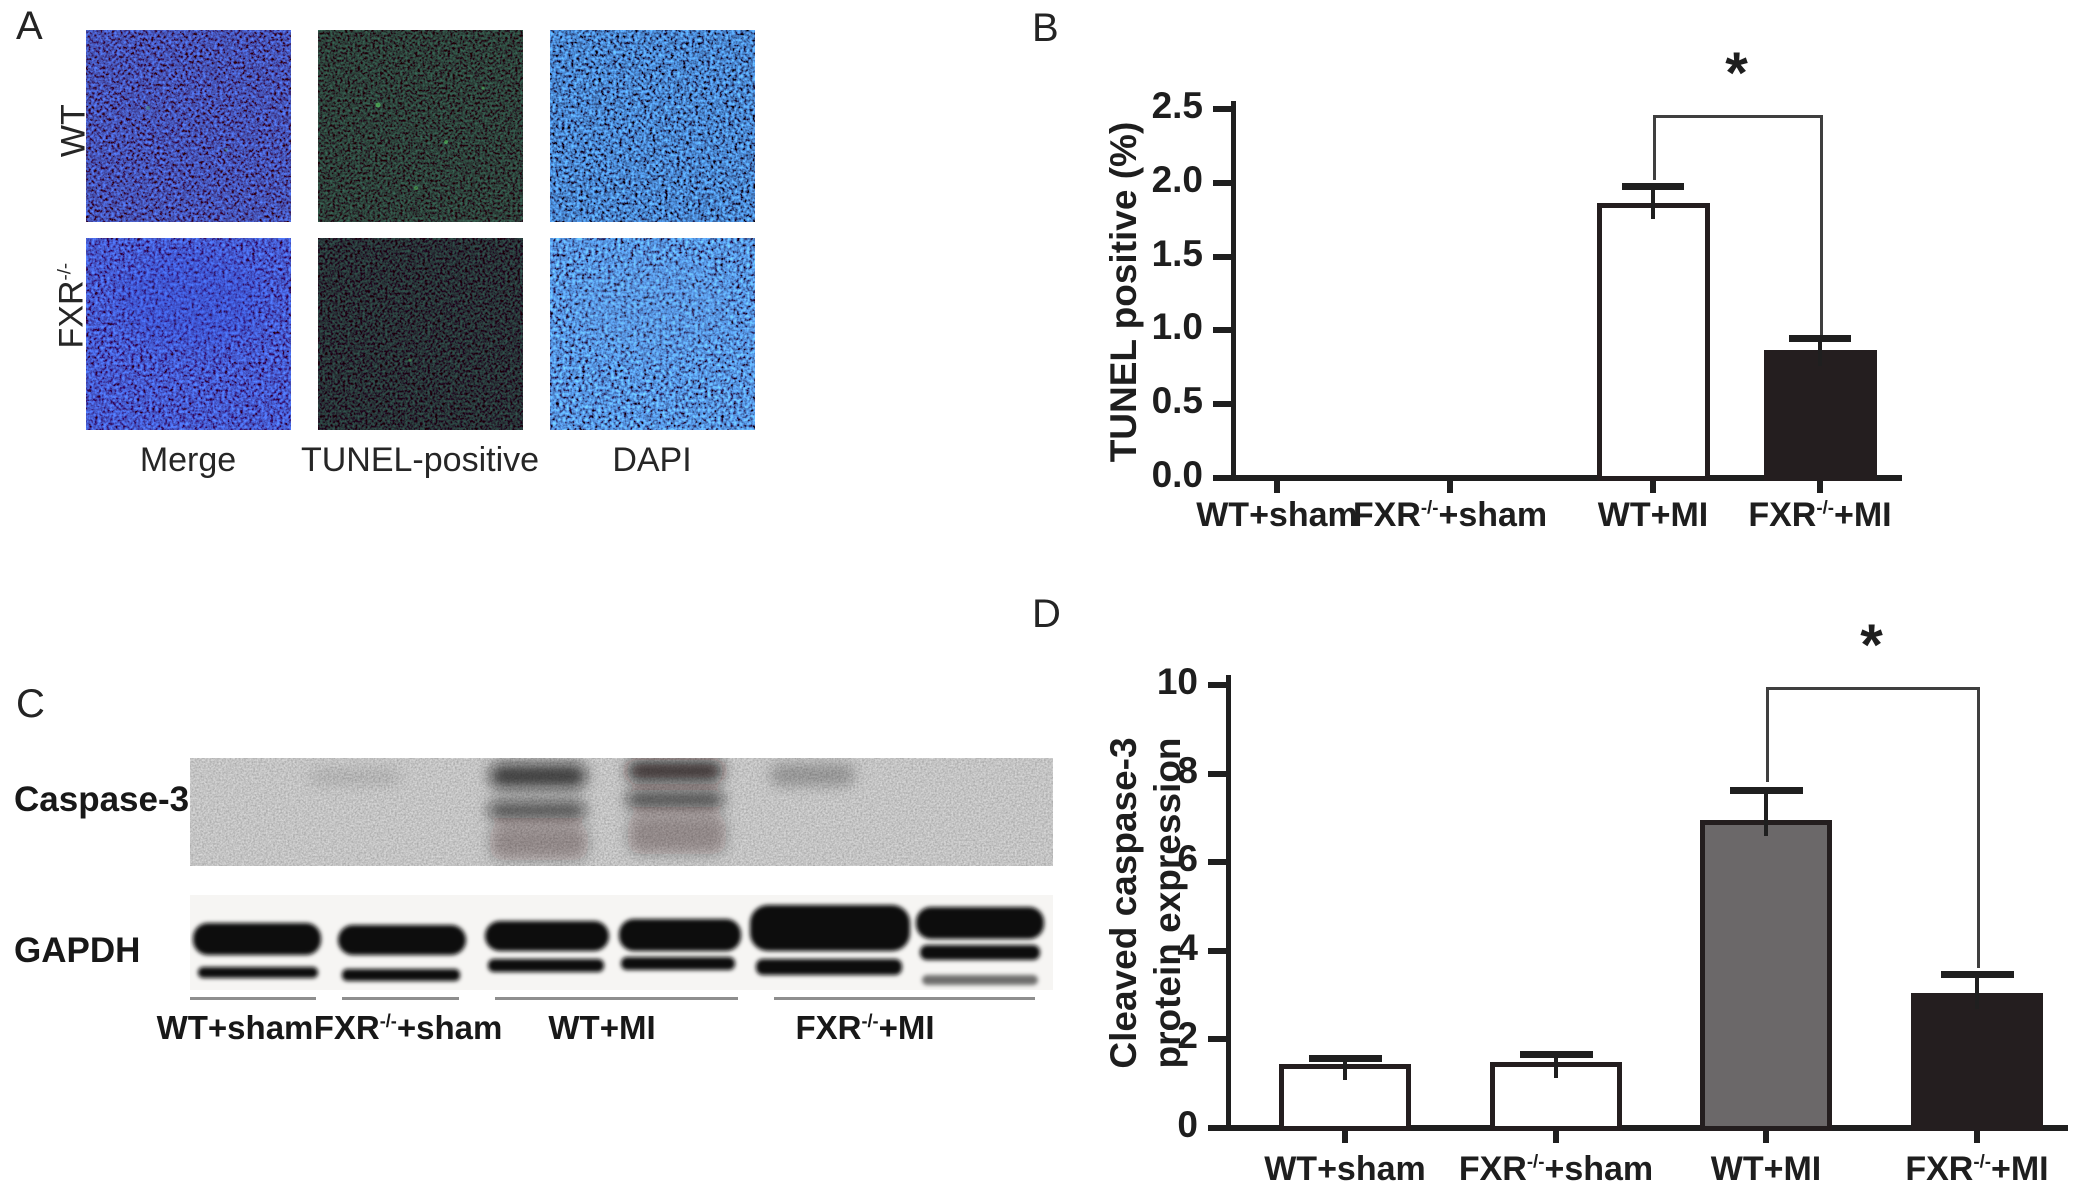 The width and height of the screenshot is (2090, 1198). Describe the element at coordinates (1566, 478) in the screenshot. I see `tunel-x-axis` at that location.